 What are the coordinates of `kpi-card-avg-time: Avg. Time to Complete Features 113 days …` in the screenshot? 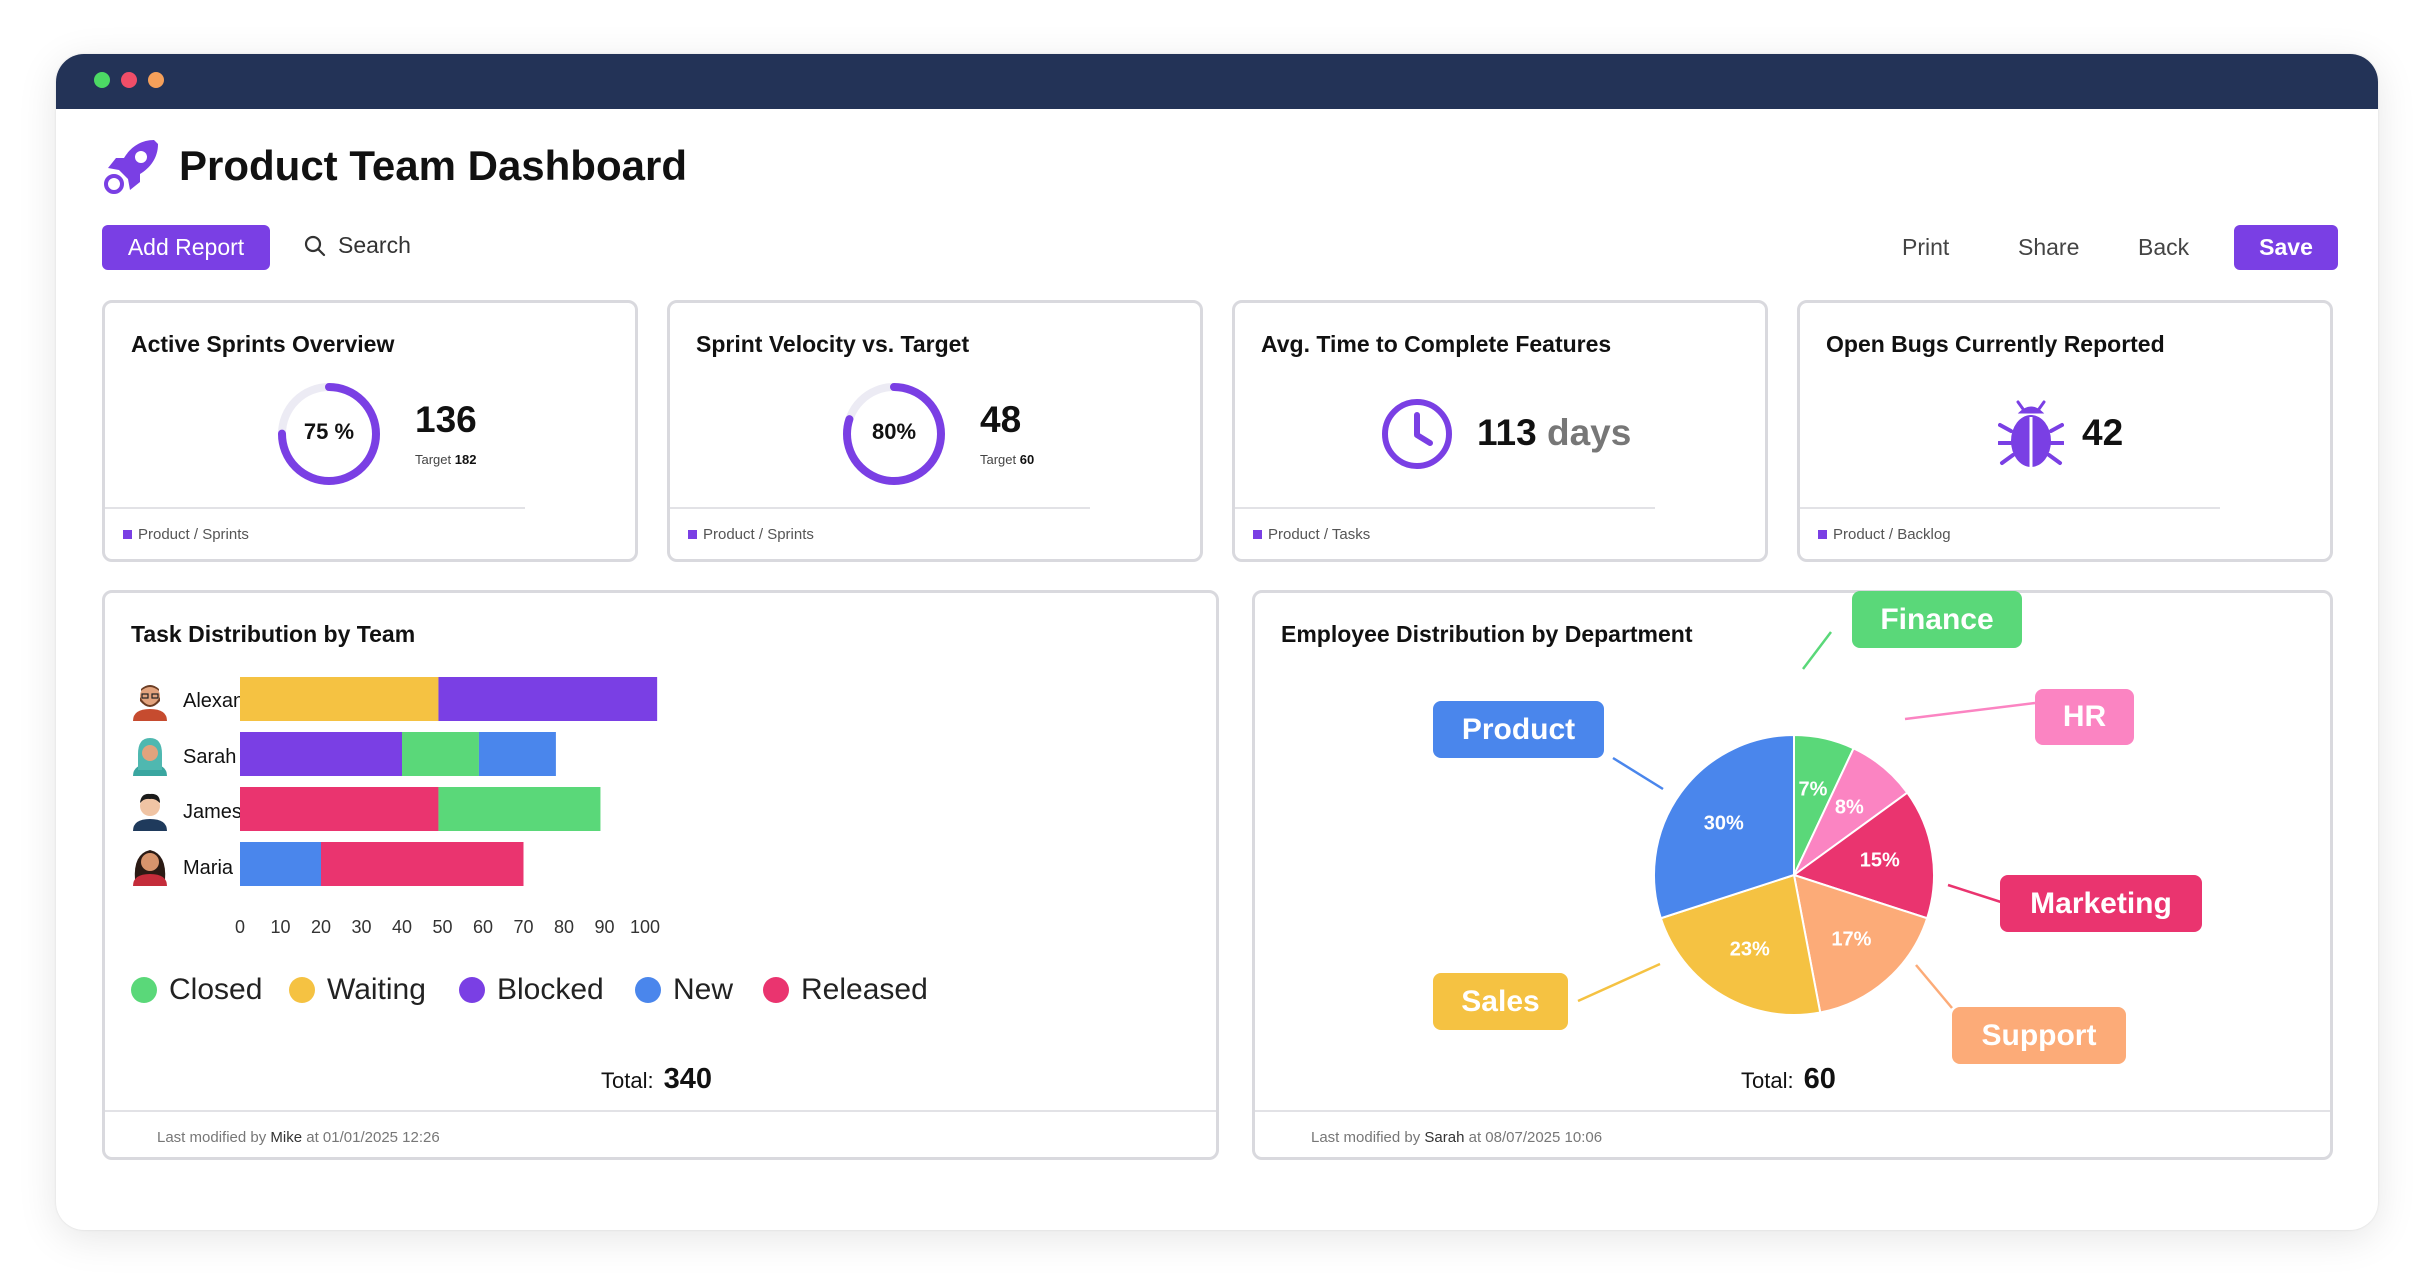 It's located at (1500, 431).